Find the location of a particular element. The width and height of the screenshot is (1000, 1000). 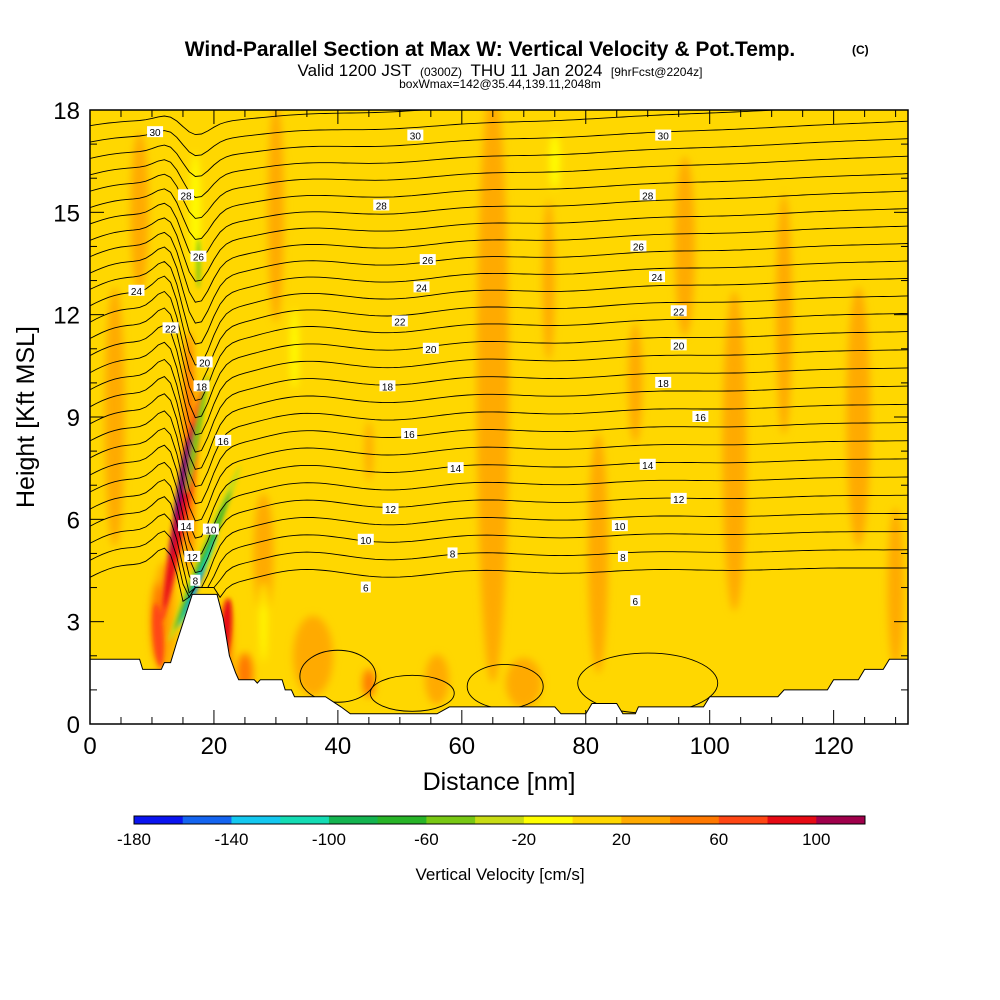

colorbar-tick-label: -20 is located at coordinates (524, 839).